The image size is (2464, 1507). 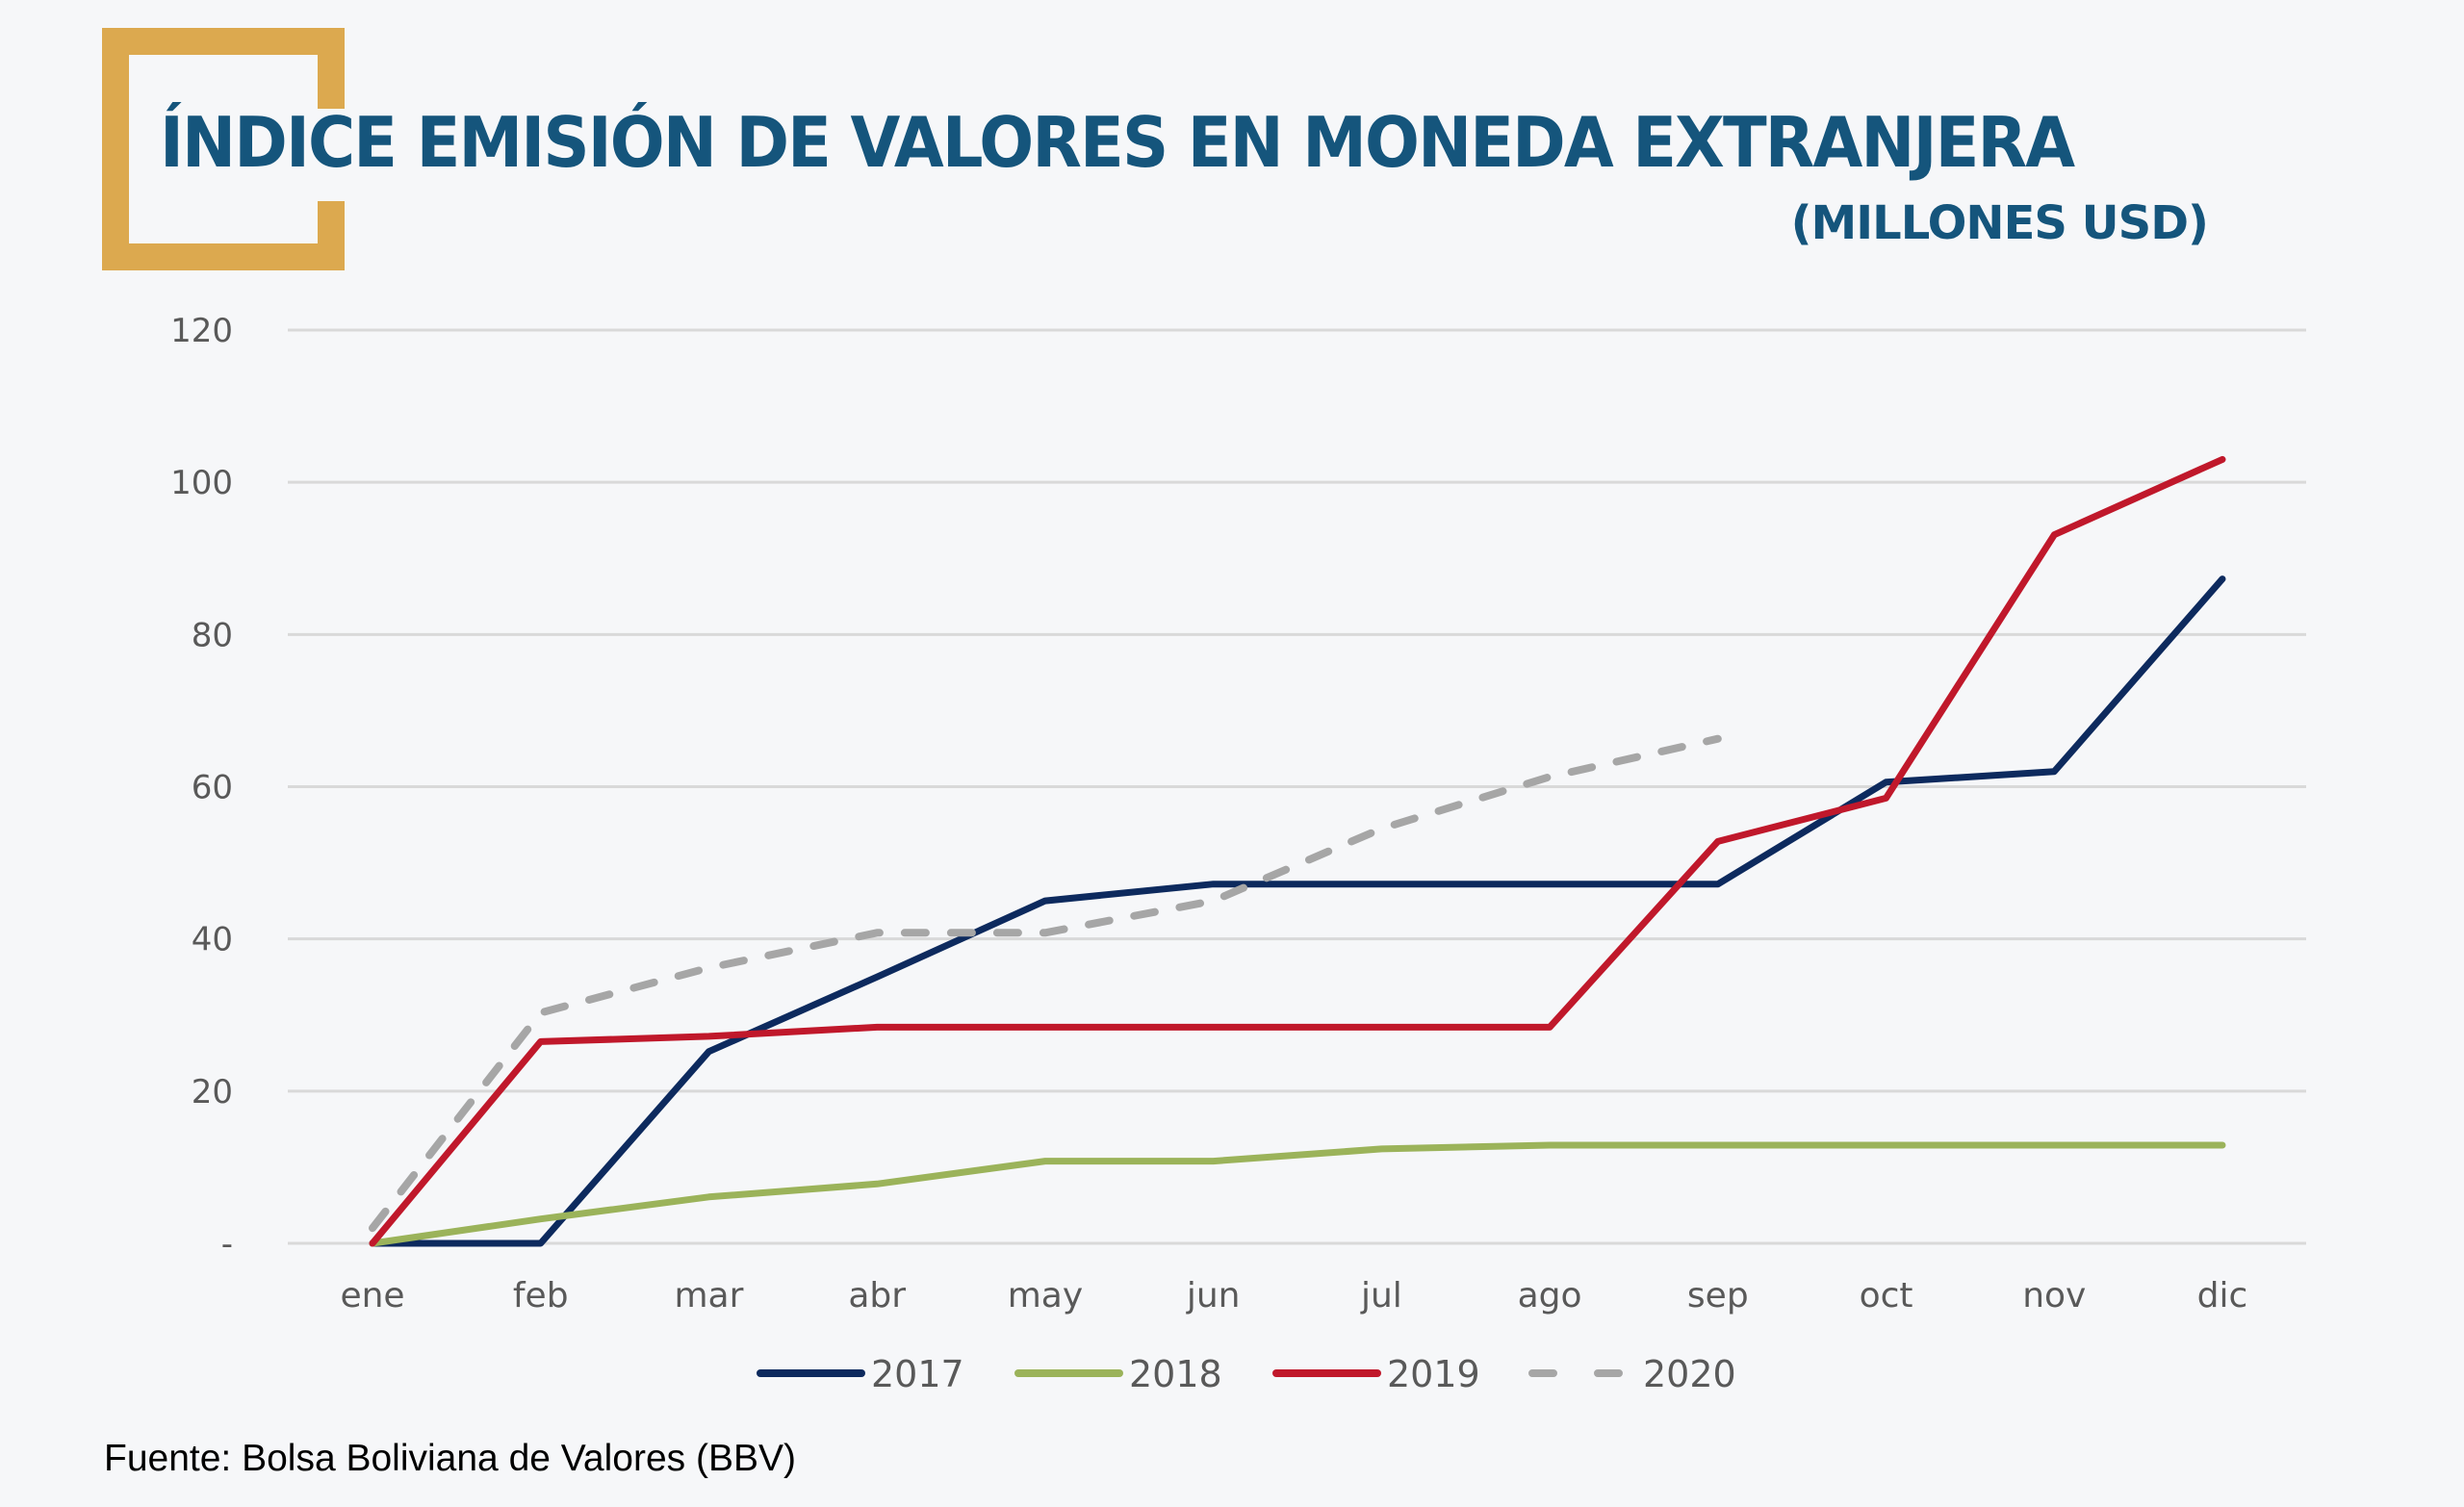 I want to click on x-tick-label: ago, so click(x=1550, y=1295).